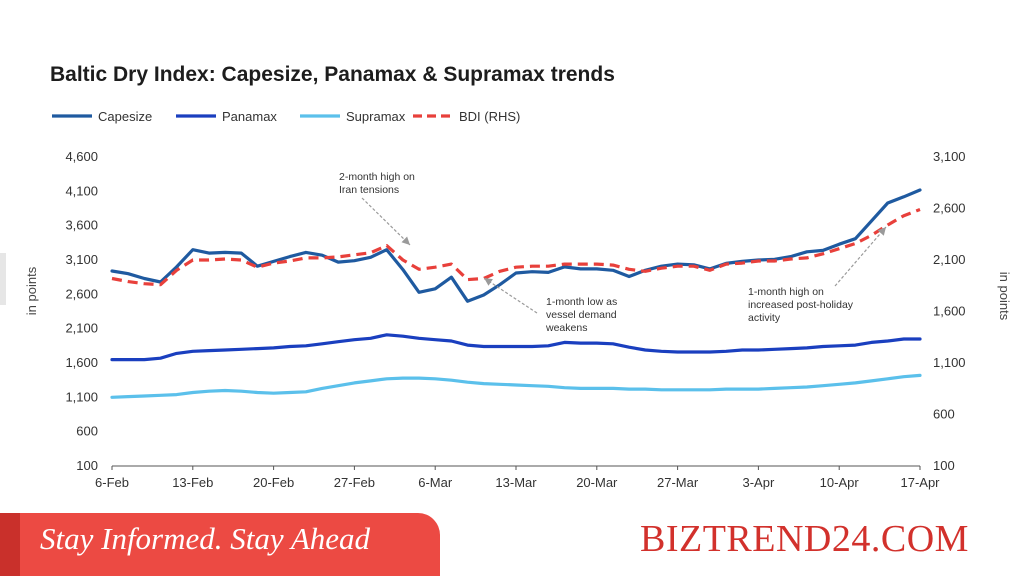  I want to click on y-right-tick-label: 1,600, so click(949, 311).